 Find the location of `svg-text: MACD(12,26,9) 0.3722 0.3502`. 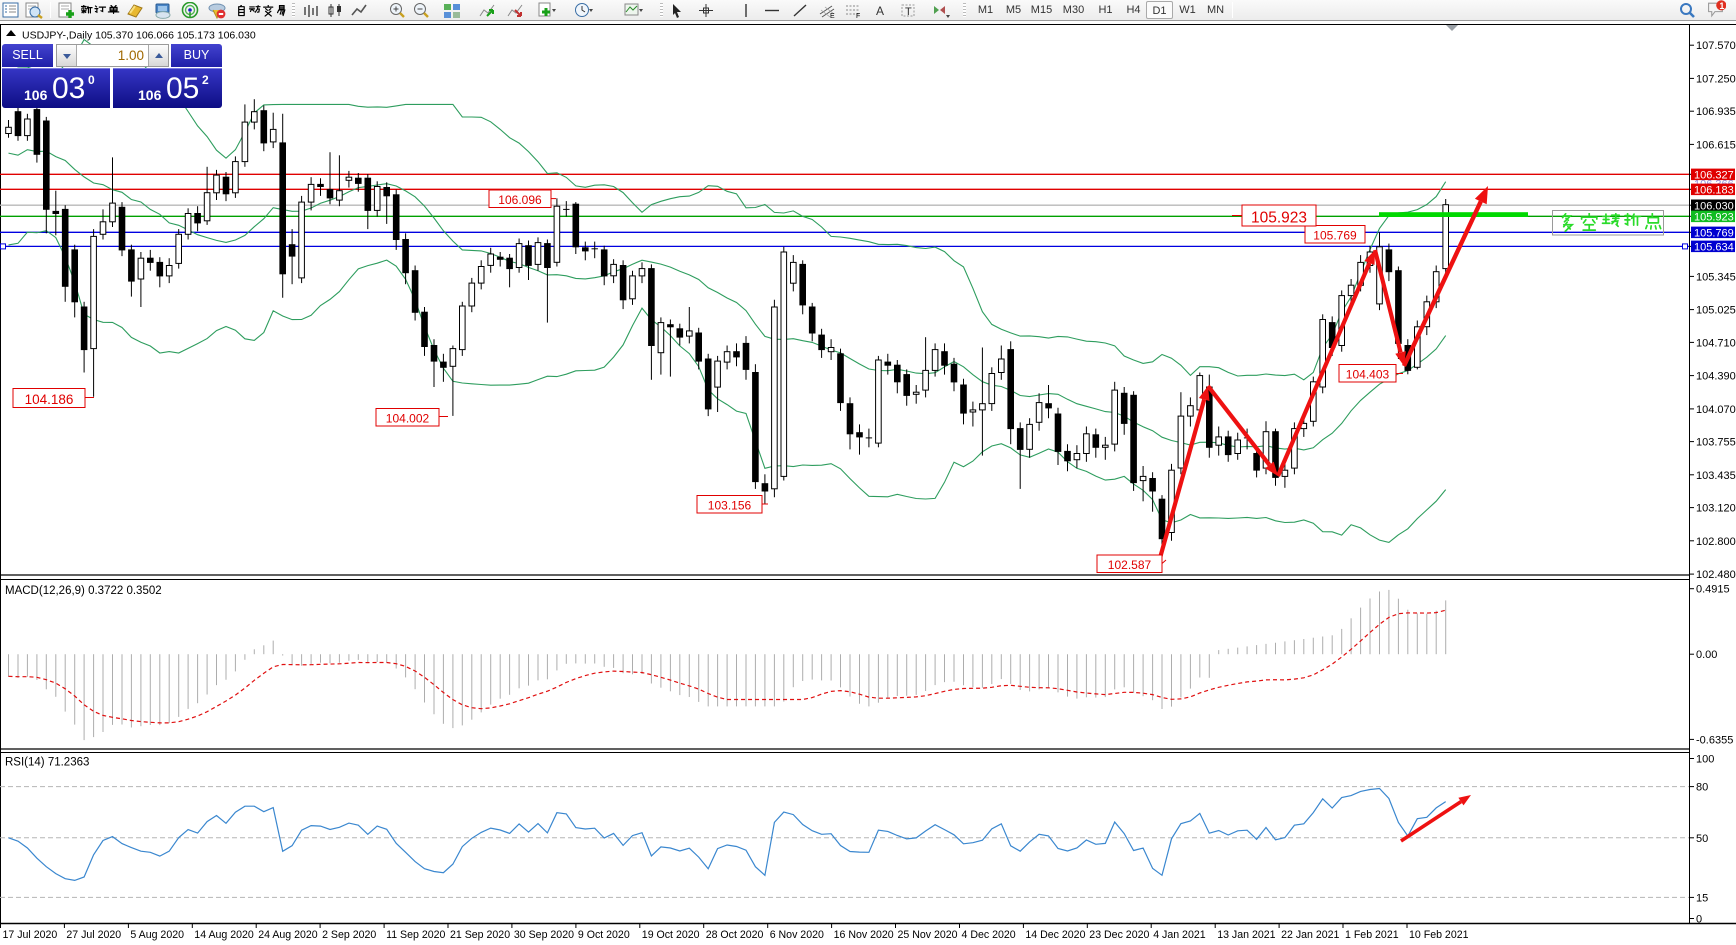

svg-text: MACD(12,26,9) 0.3722 0.3502 is located at coordinates (83, 591).